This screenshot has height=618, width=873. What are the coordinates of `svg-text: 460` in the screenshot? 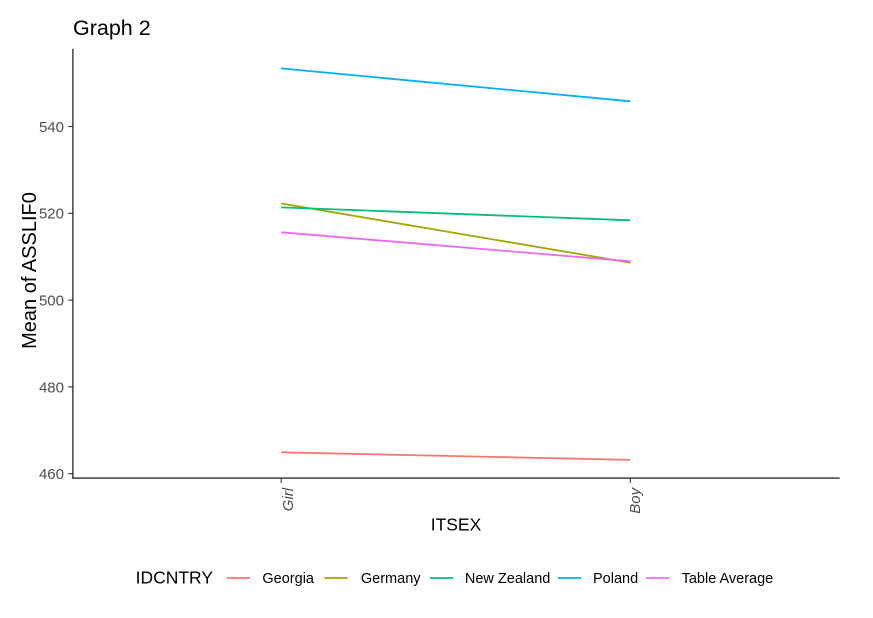 It's located at (51, 474).